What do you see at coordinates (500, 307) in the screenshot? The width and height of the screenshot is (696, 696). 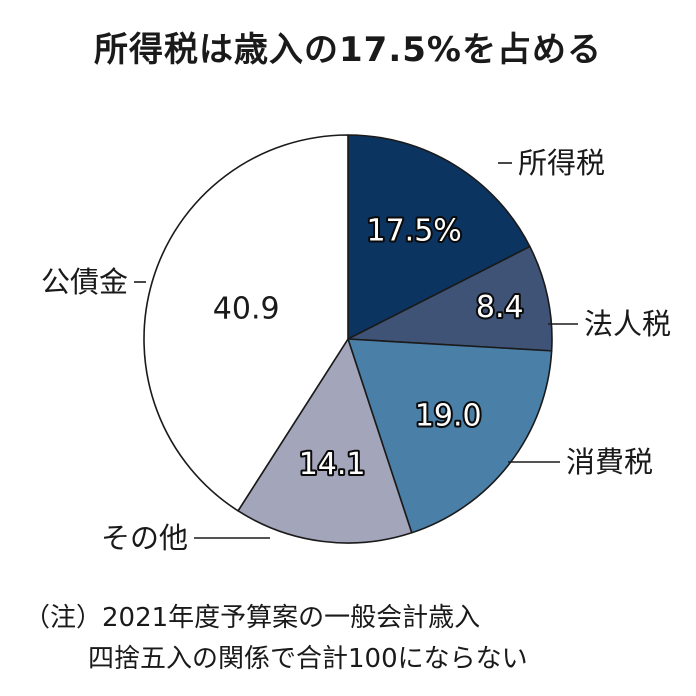 I see `slice-2-value-label: 8.4` at bounding box center [500, 307].